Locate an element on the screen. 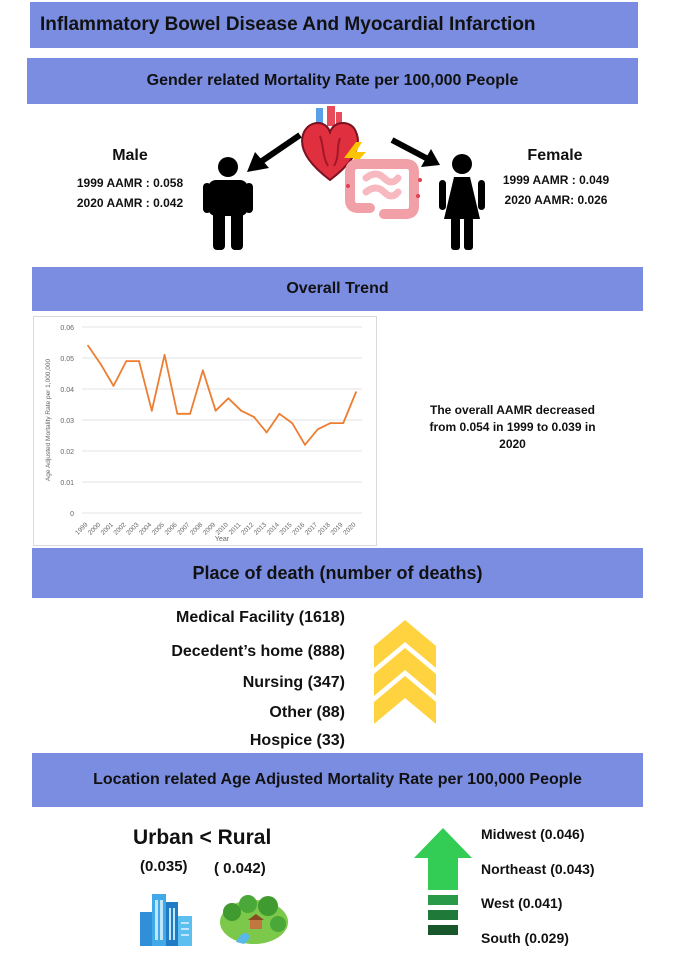 This screenshot has width=685, height=963. trend-header-text: Overall Trend is located at coordinates (337, 288).